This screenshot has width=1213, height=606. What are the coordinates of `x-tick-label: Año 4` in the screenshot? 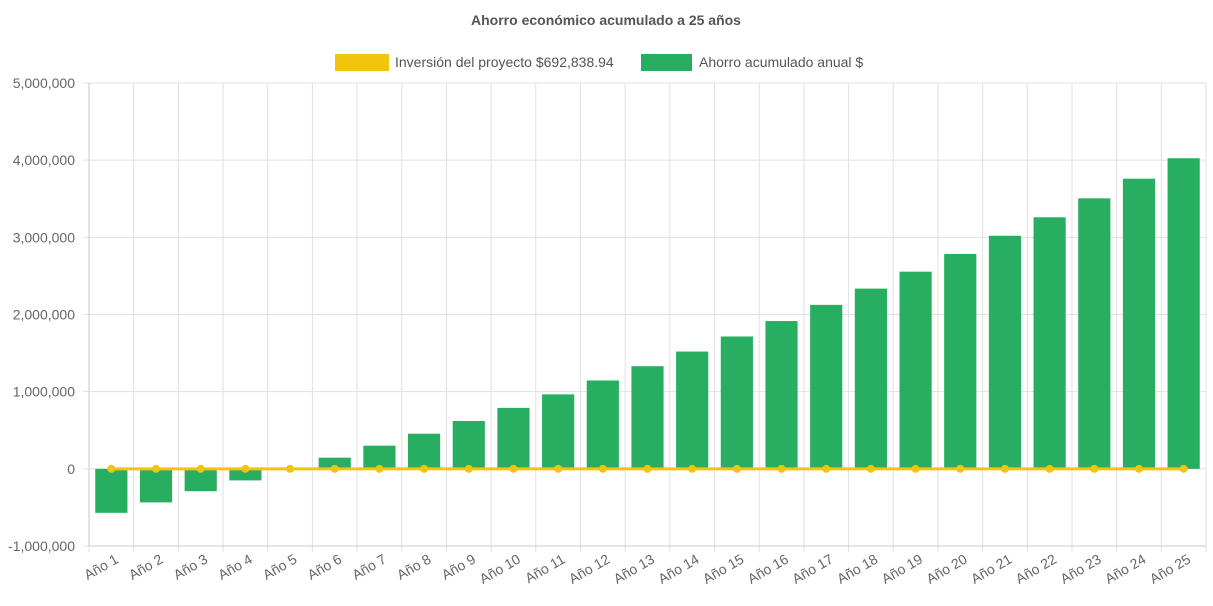 It's located at (235, 567).